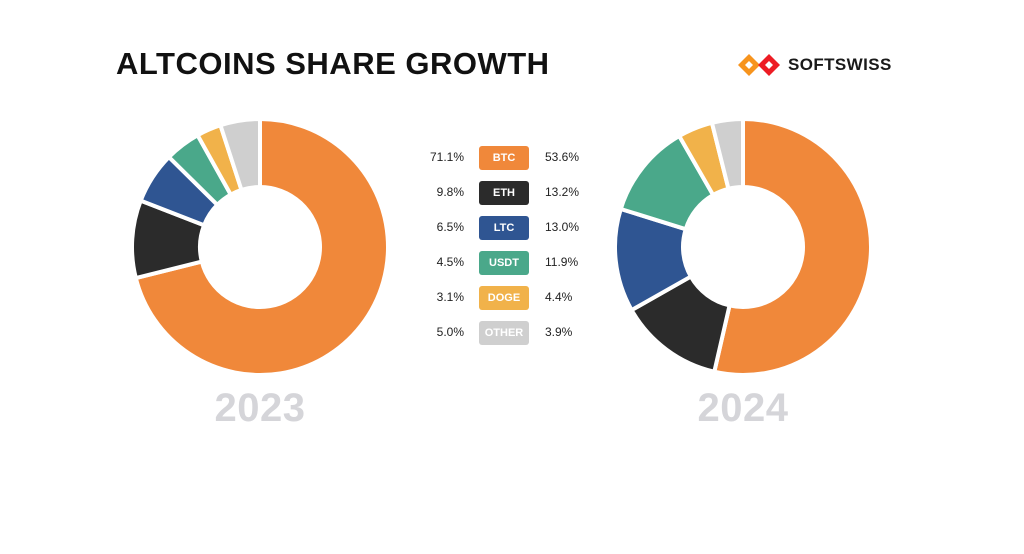  I want to click on legend-badge-ltc: LTC, so click(504, 228).